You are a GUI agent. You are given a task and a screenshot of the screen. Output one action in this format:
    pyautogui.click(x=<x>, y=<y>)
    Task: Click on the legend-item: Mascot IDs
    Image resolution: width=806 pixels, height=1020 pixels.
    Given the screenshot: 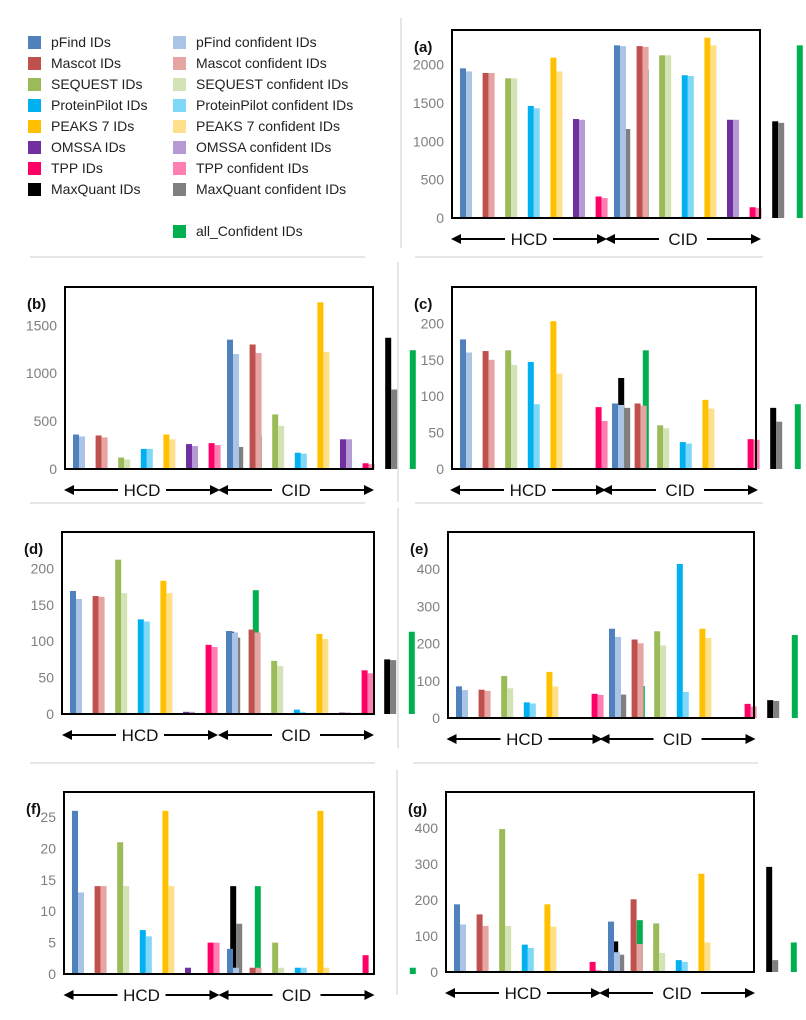 What is the action you would take?
    pyautogui.click(x=74, y=63)
    